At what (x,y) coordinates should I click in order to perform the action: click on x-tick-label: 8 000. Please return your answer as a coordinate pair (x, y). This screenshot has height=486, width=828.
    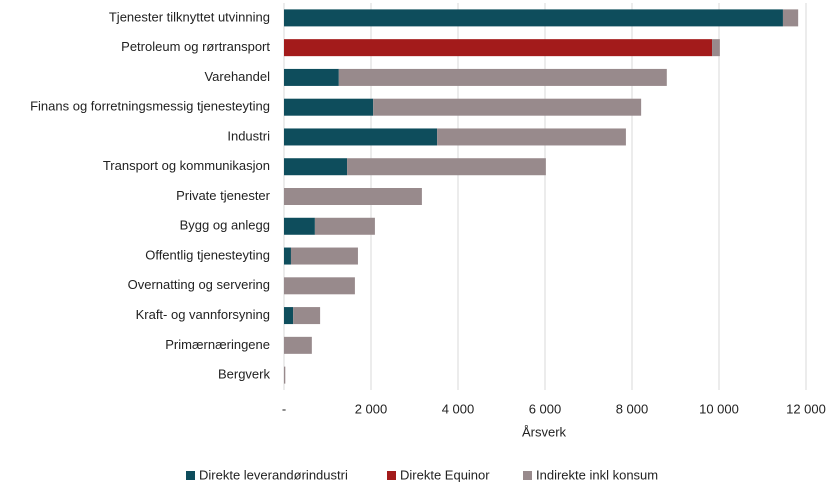
    Looking at the image, I should click on (632, 408).